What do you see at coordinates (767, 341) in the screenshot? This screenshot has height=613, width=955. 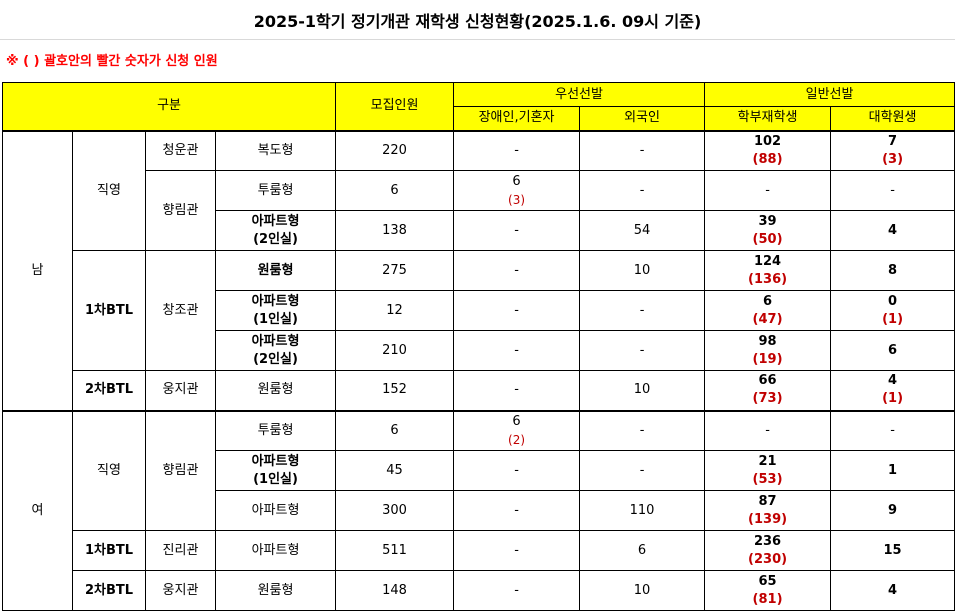 I see `undergrad-quota: 98` at bounding box center [767, 341].